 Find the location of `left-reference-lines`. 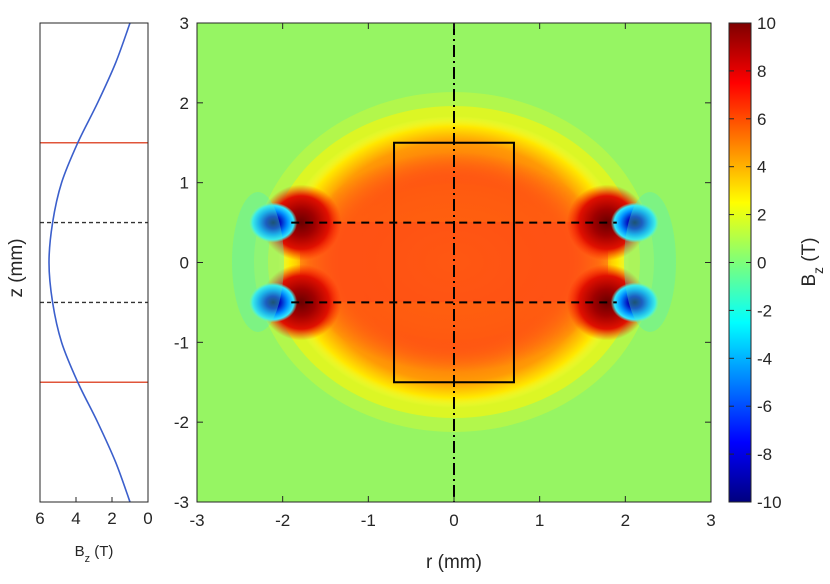

left-reference-lines is located at coordinates (94, 262).